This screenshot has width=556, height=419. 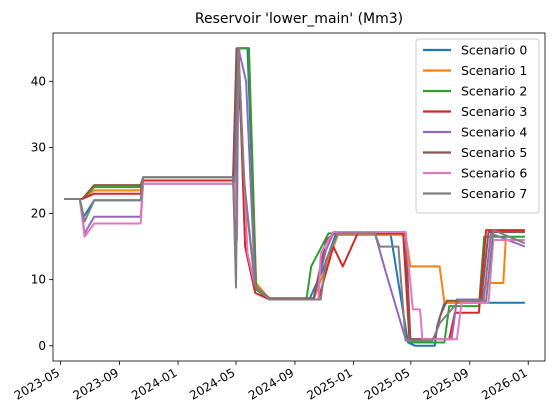 What do you see at coordinates (494, 50) in the screenshot?
I see `legend-label: Scenario 0` at bounding box center [494, 50].